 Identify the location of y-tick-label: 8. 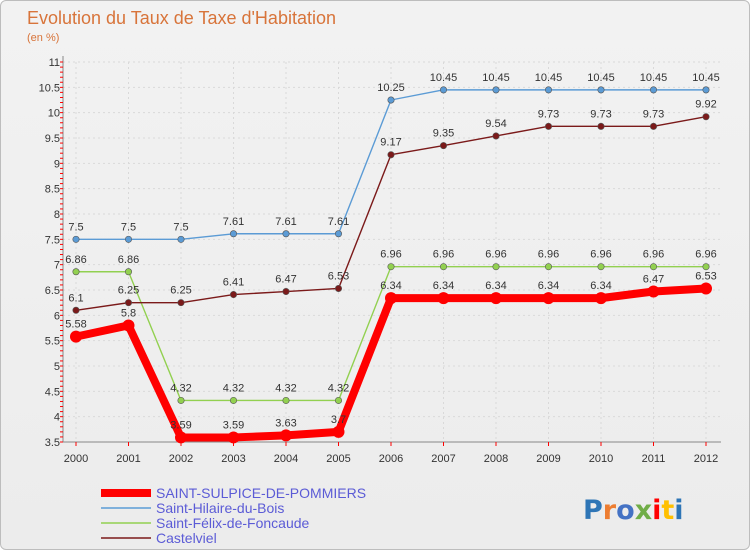
(57, 215).